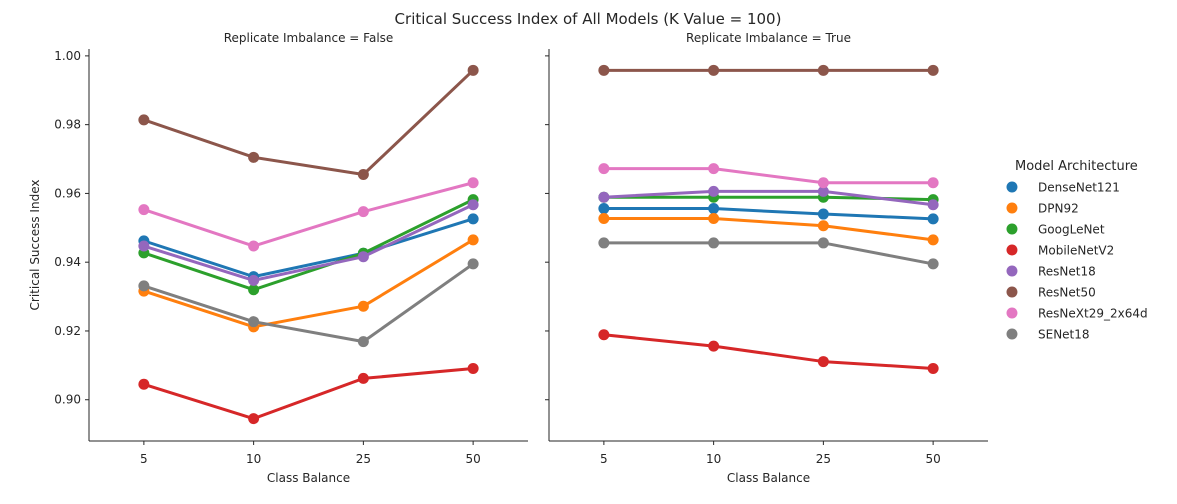 The width and height of the screenshot is (1177, 504). Describe the element at coordinates (768, 253) in the screenshot. I see `series-senet18` at that location.